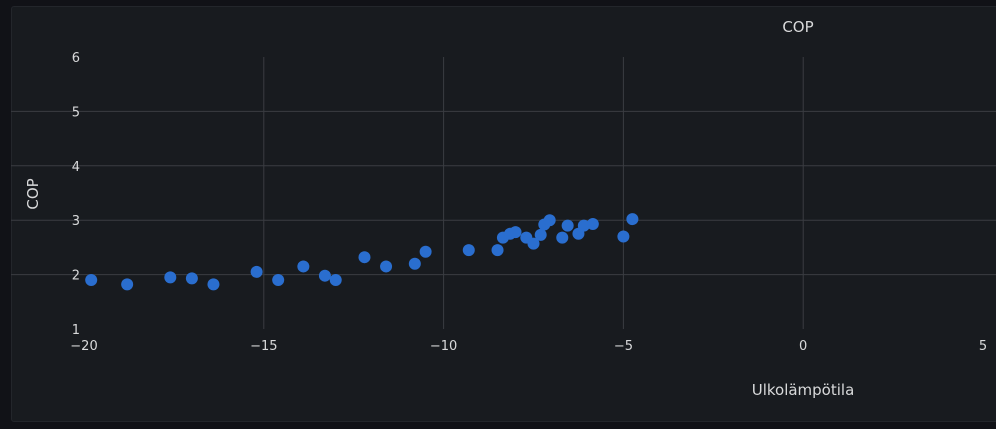 This screenshot has height=429, width=996. I want to click on chart-title: COP, so click(797, 27).